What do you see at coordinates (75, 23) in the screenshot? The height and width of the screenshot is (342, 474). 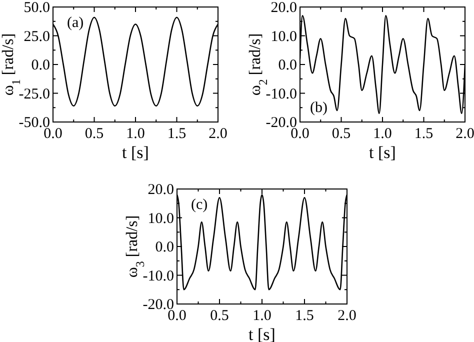 I see `annotation: (a)` at bounding box center [75, 23].